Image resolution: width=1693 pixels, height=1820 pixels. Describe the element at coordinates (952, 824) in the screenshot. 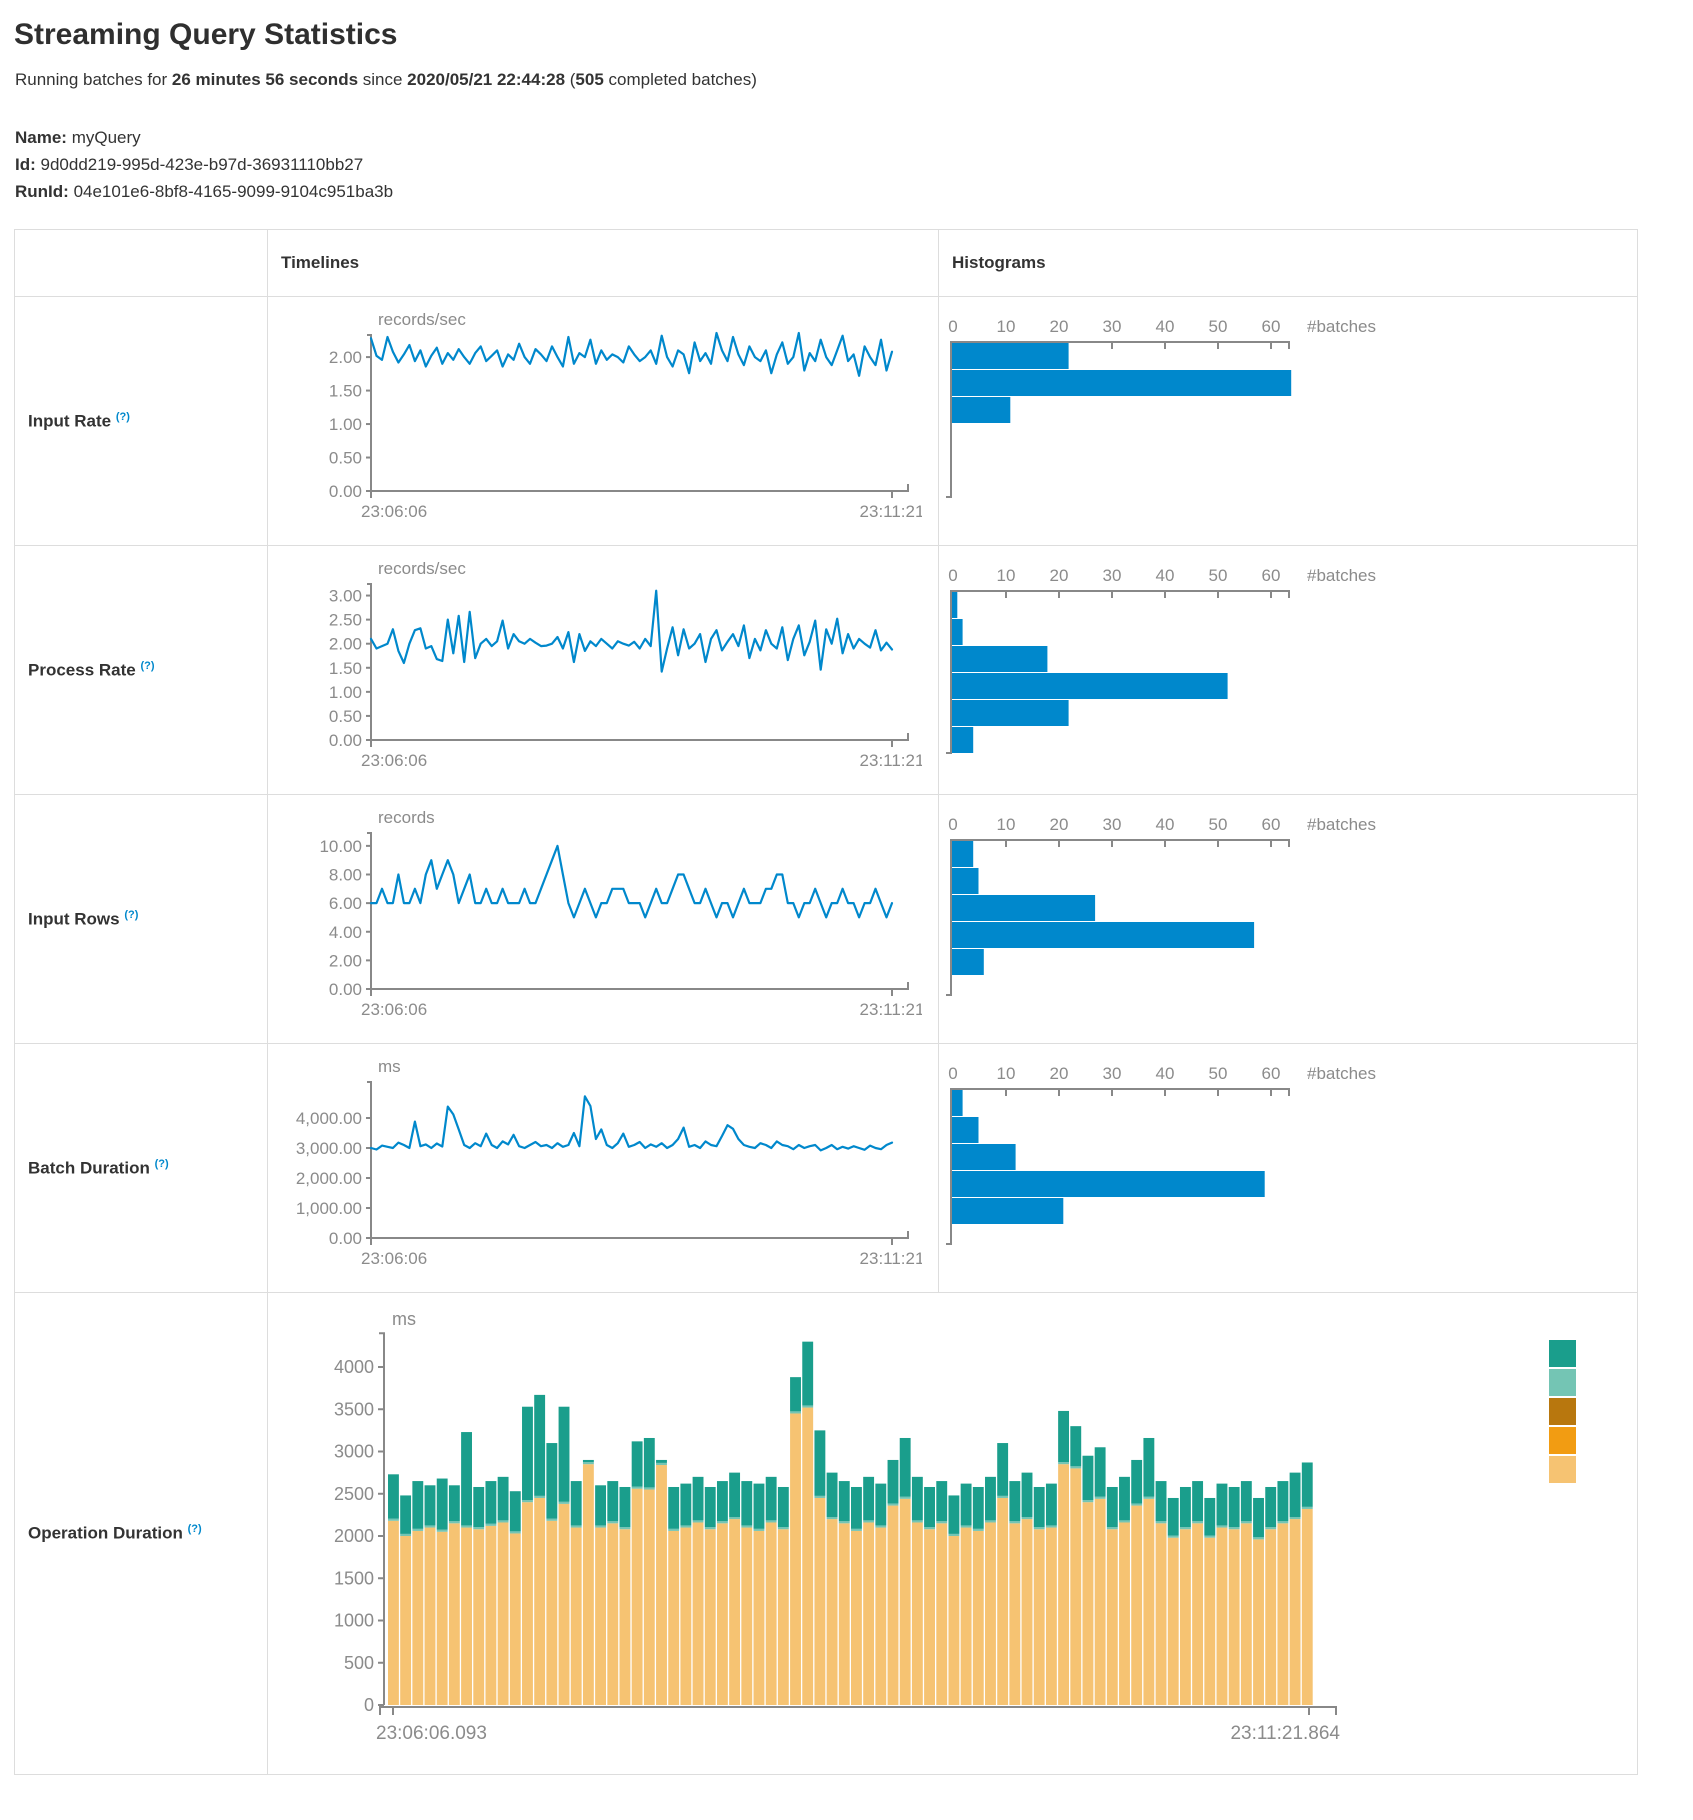

I see `x-tick-label: 0` at that location.